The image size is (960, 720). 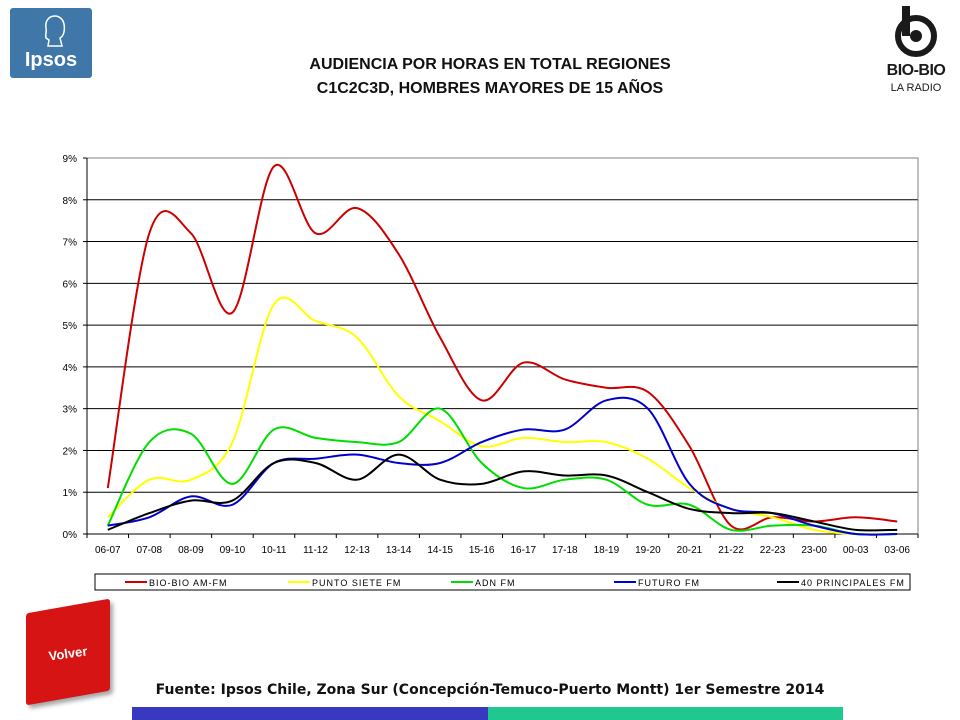 What do you see at coordinates (55, 31) in the screenshot?
I see `ipsos-face-icon` at bounding box center [55, 31].